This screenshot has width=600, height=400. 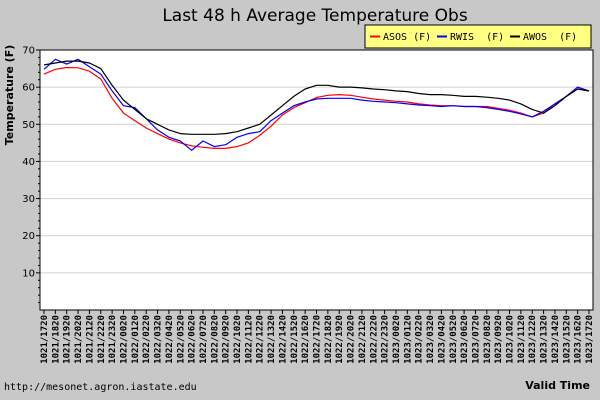 I want to click on x-tick-label: 1022/1120, so click(x=249, y=339).